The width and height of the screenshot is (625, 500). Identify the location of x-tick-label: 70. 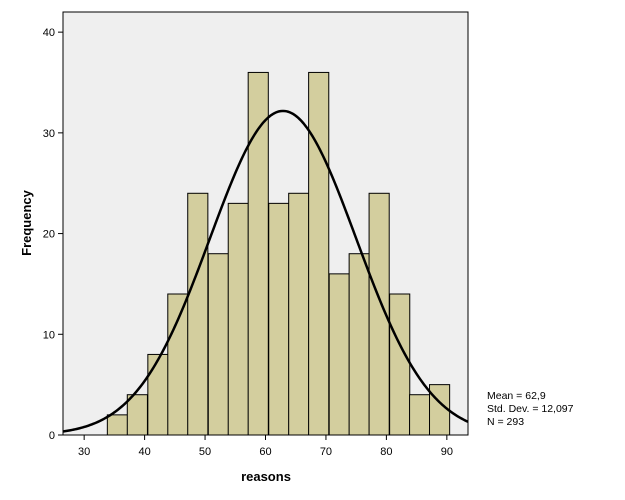
(326, 452).